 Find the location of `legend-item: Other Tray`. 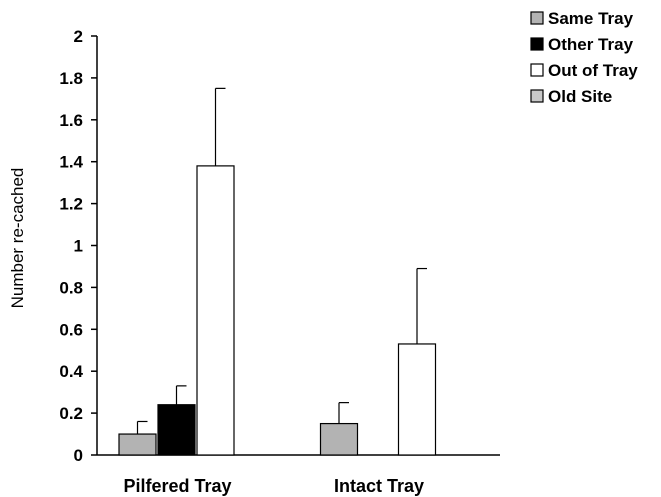

legend-item: Other Tray is located at coordinates (582, 44).